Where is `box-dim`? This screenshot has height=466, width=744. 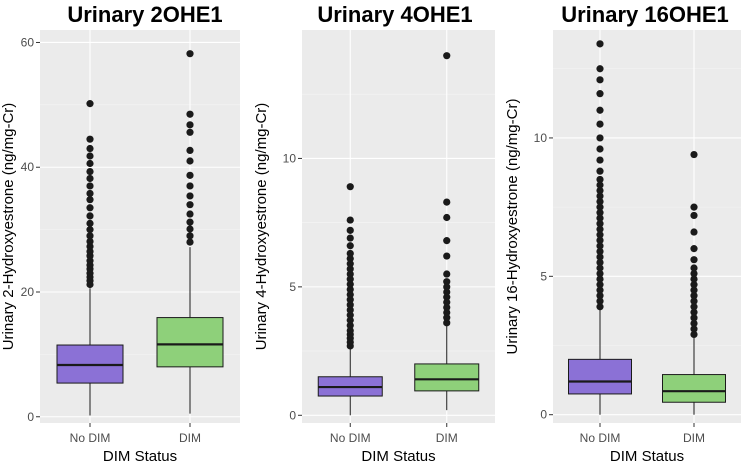
box-dim is located at coordinates (694, 282).